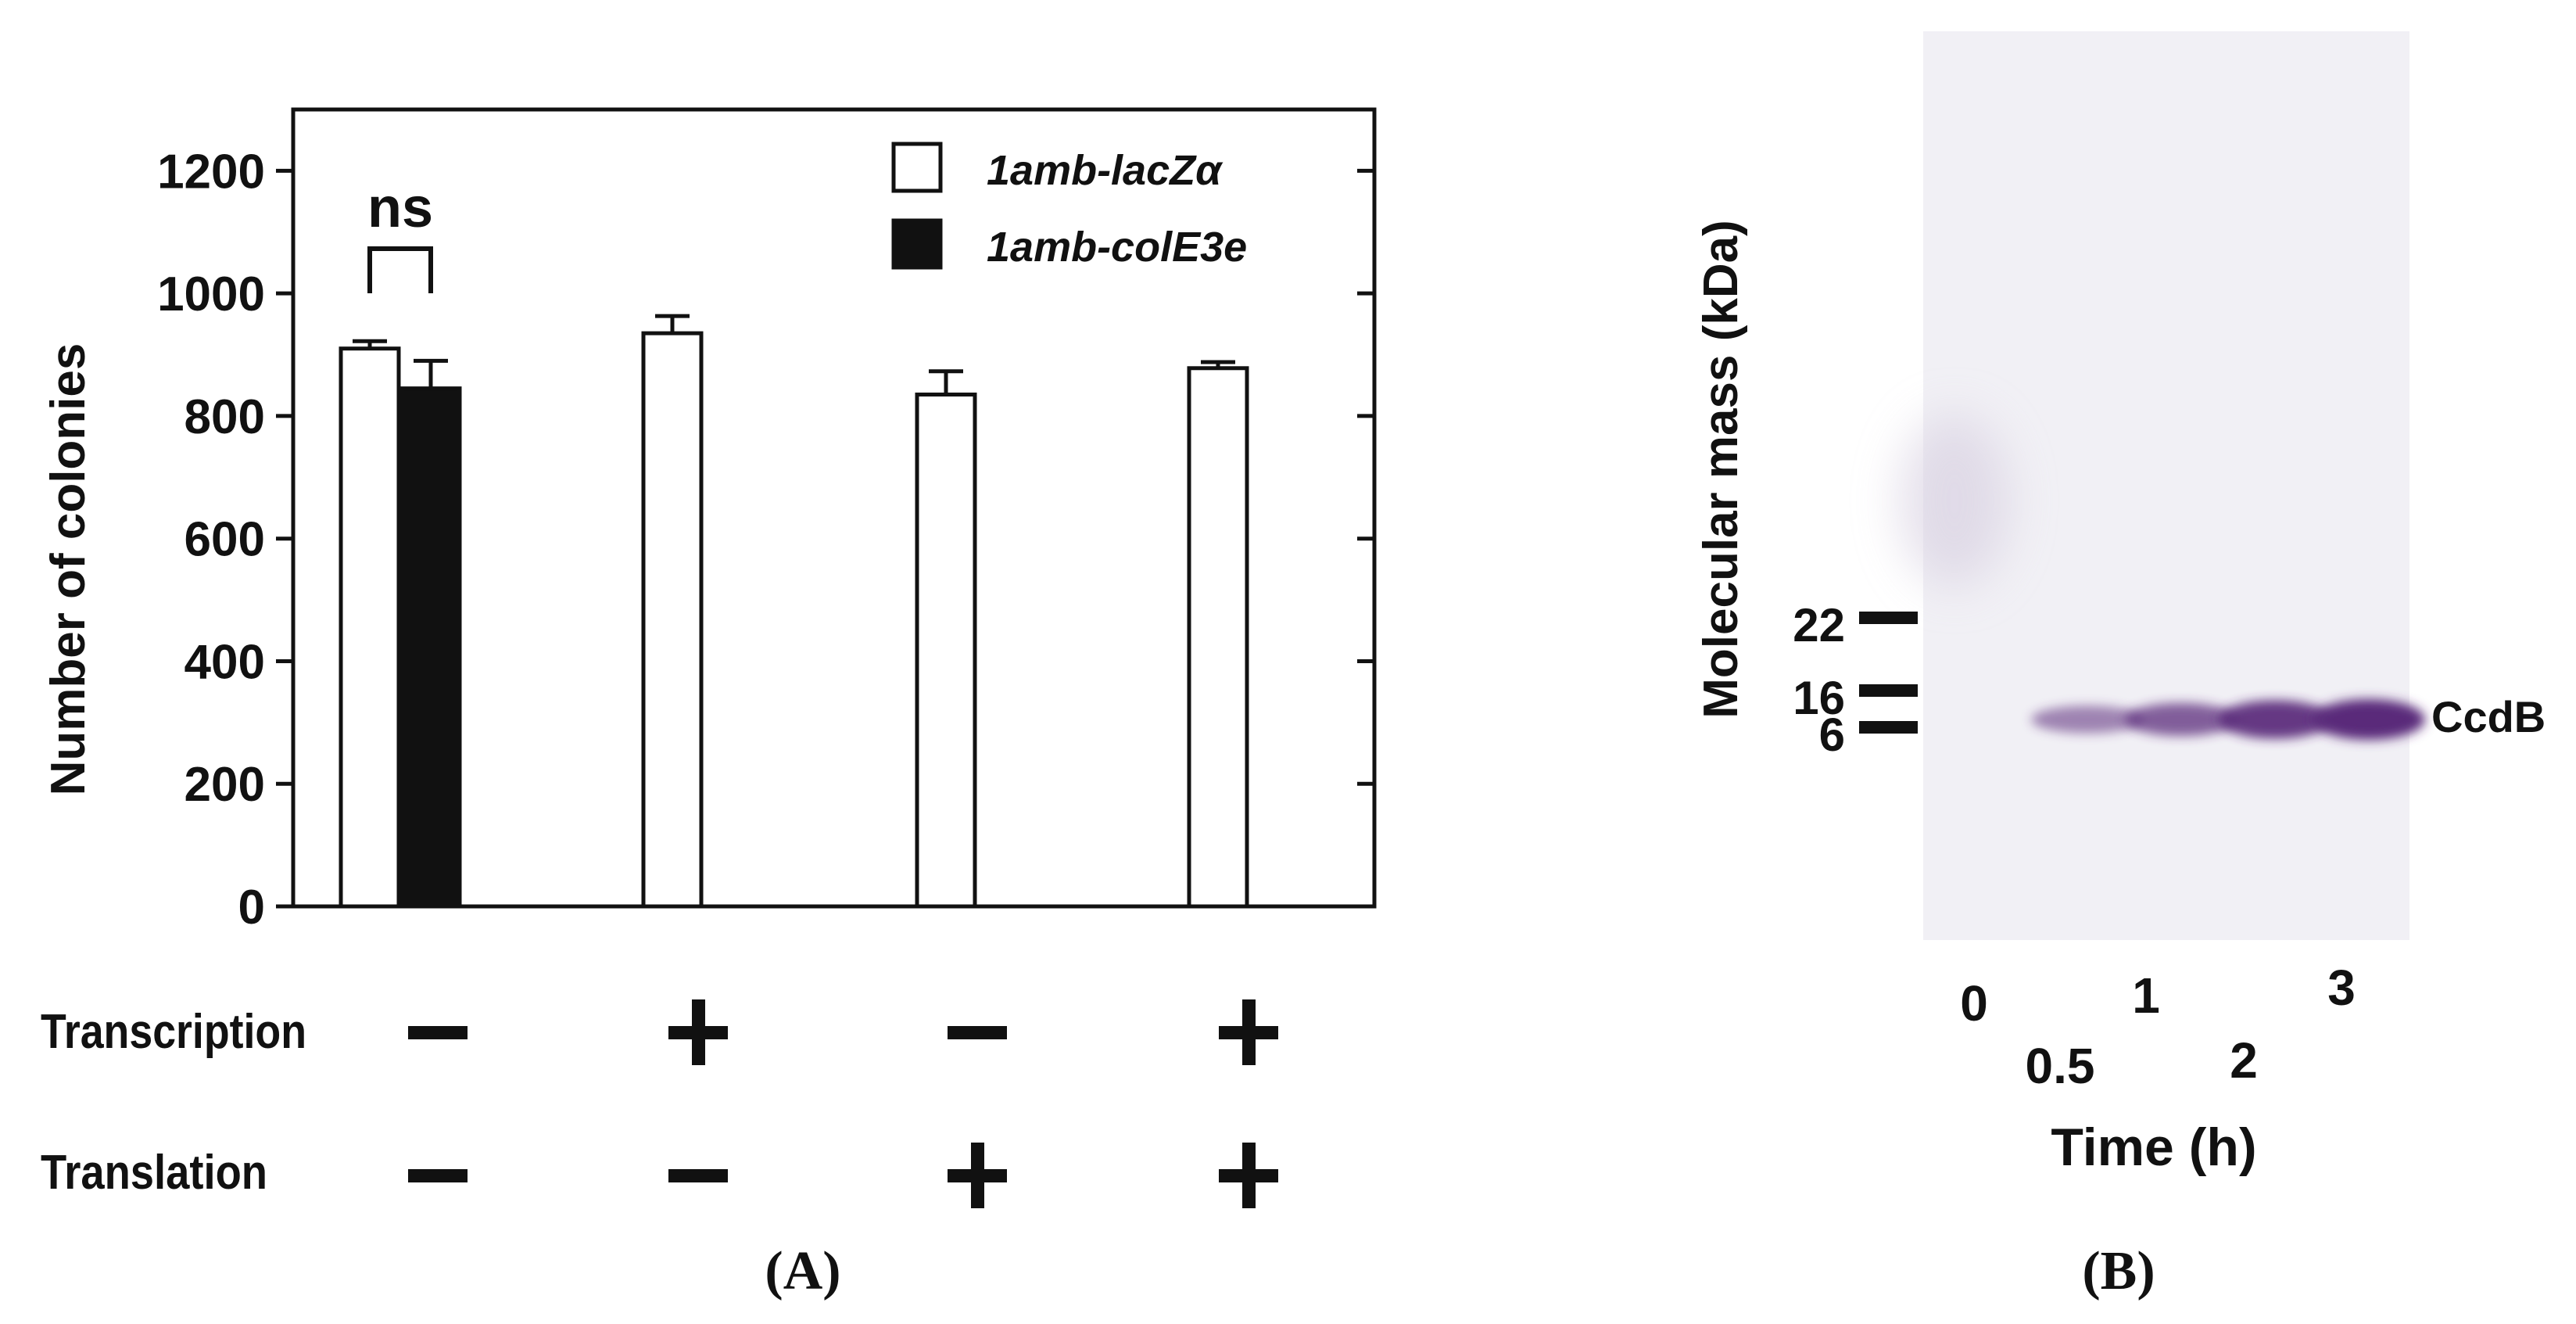 The width and height of the screenshot is (2576, 1324). I want to click on gel-x-axis-label: Time (h), so click(2153, 1147).